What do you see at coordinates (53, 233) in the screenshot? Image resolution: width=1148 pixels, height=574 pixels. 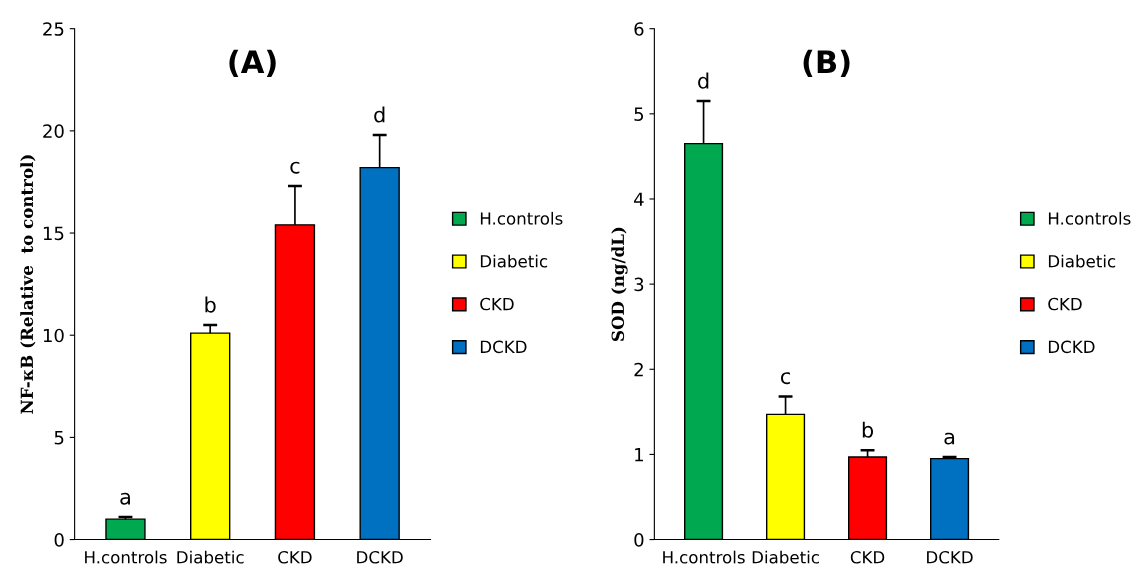 I see `y-tick-label: 15` at bounding box center [53, 233].